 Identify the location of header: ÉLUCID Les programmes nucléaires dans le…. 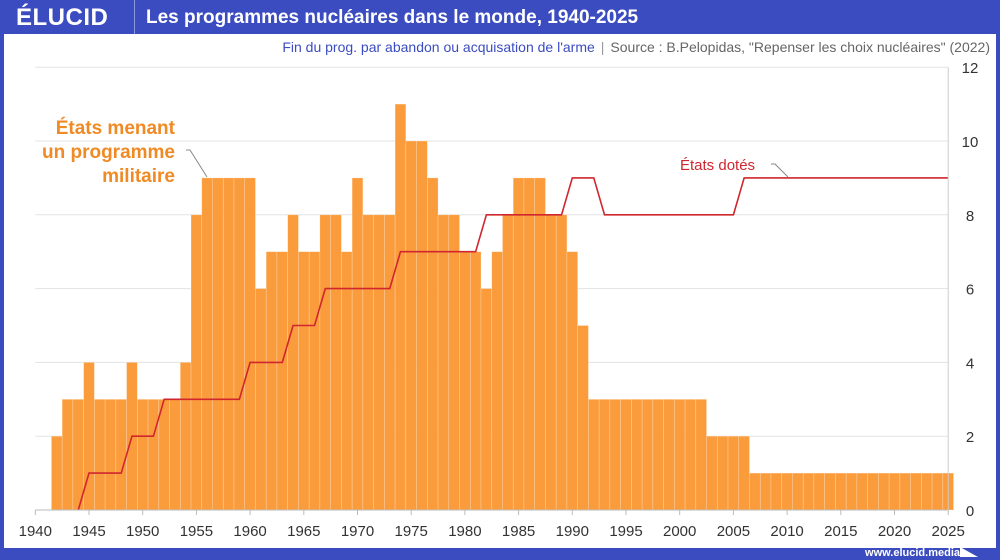
(500, 17).